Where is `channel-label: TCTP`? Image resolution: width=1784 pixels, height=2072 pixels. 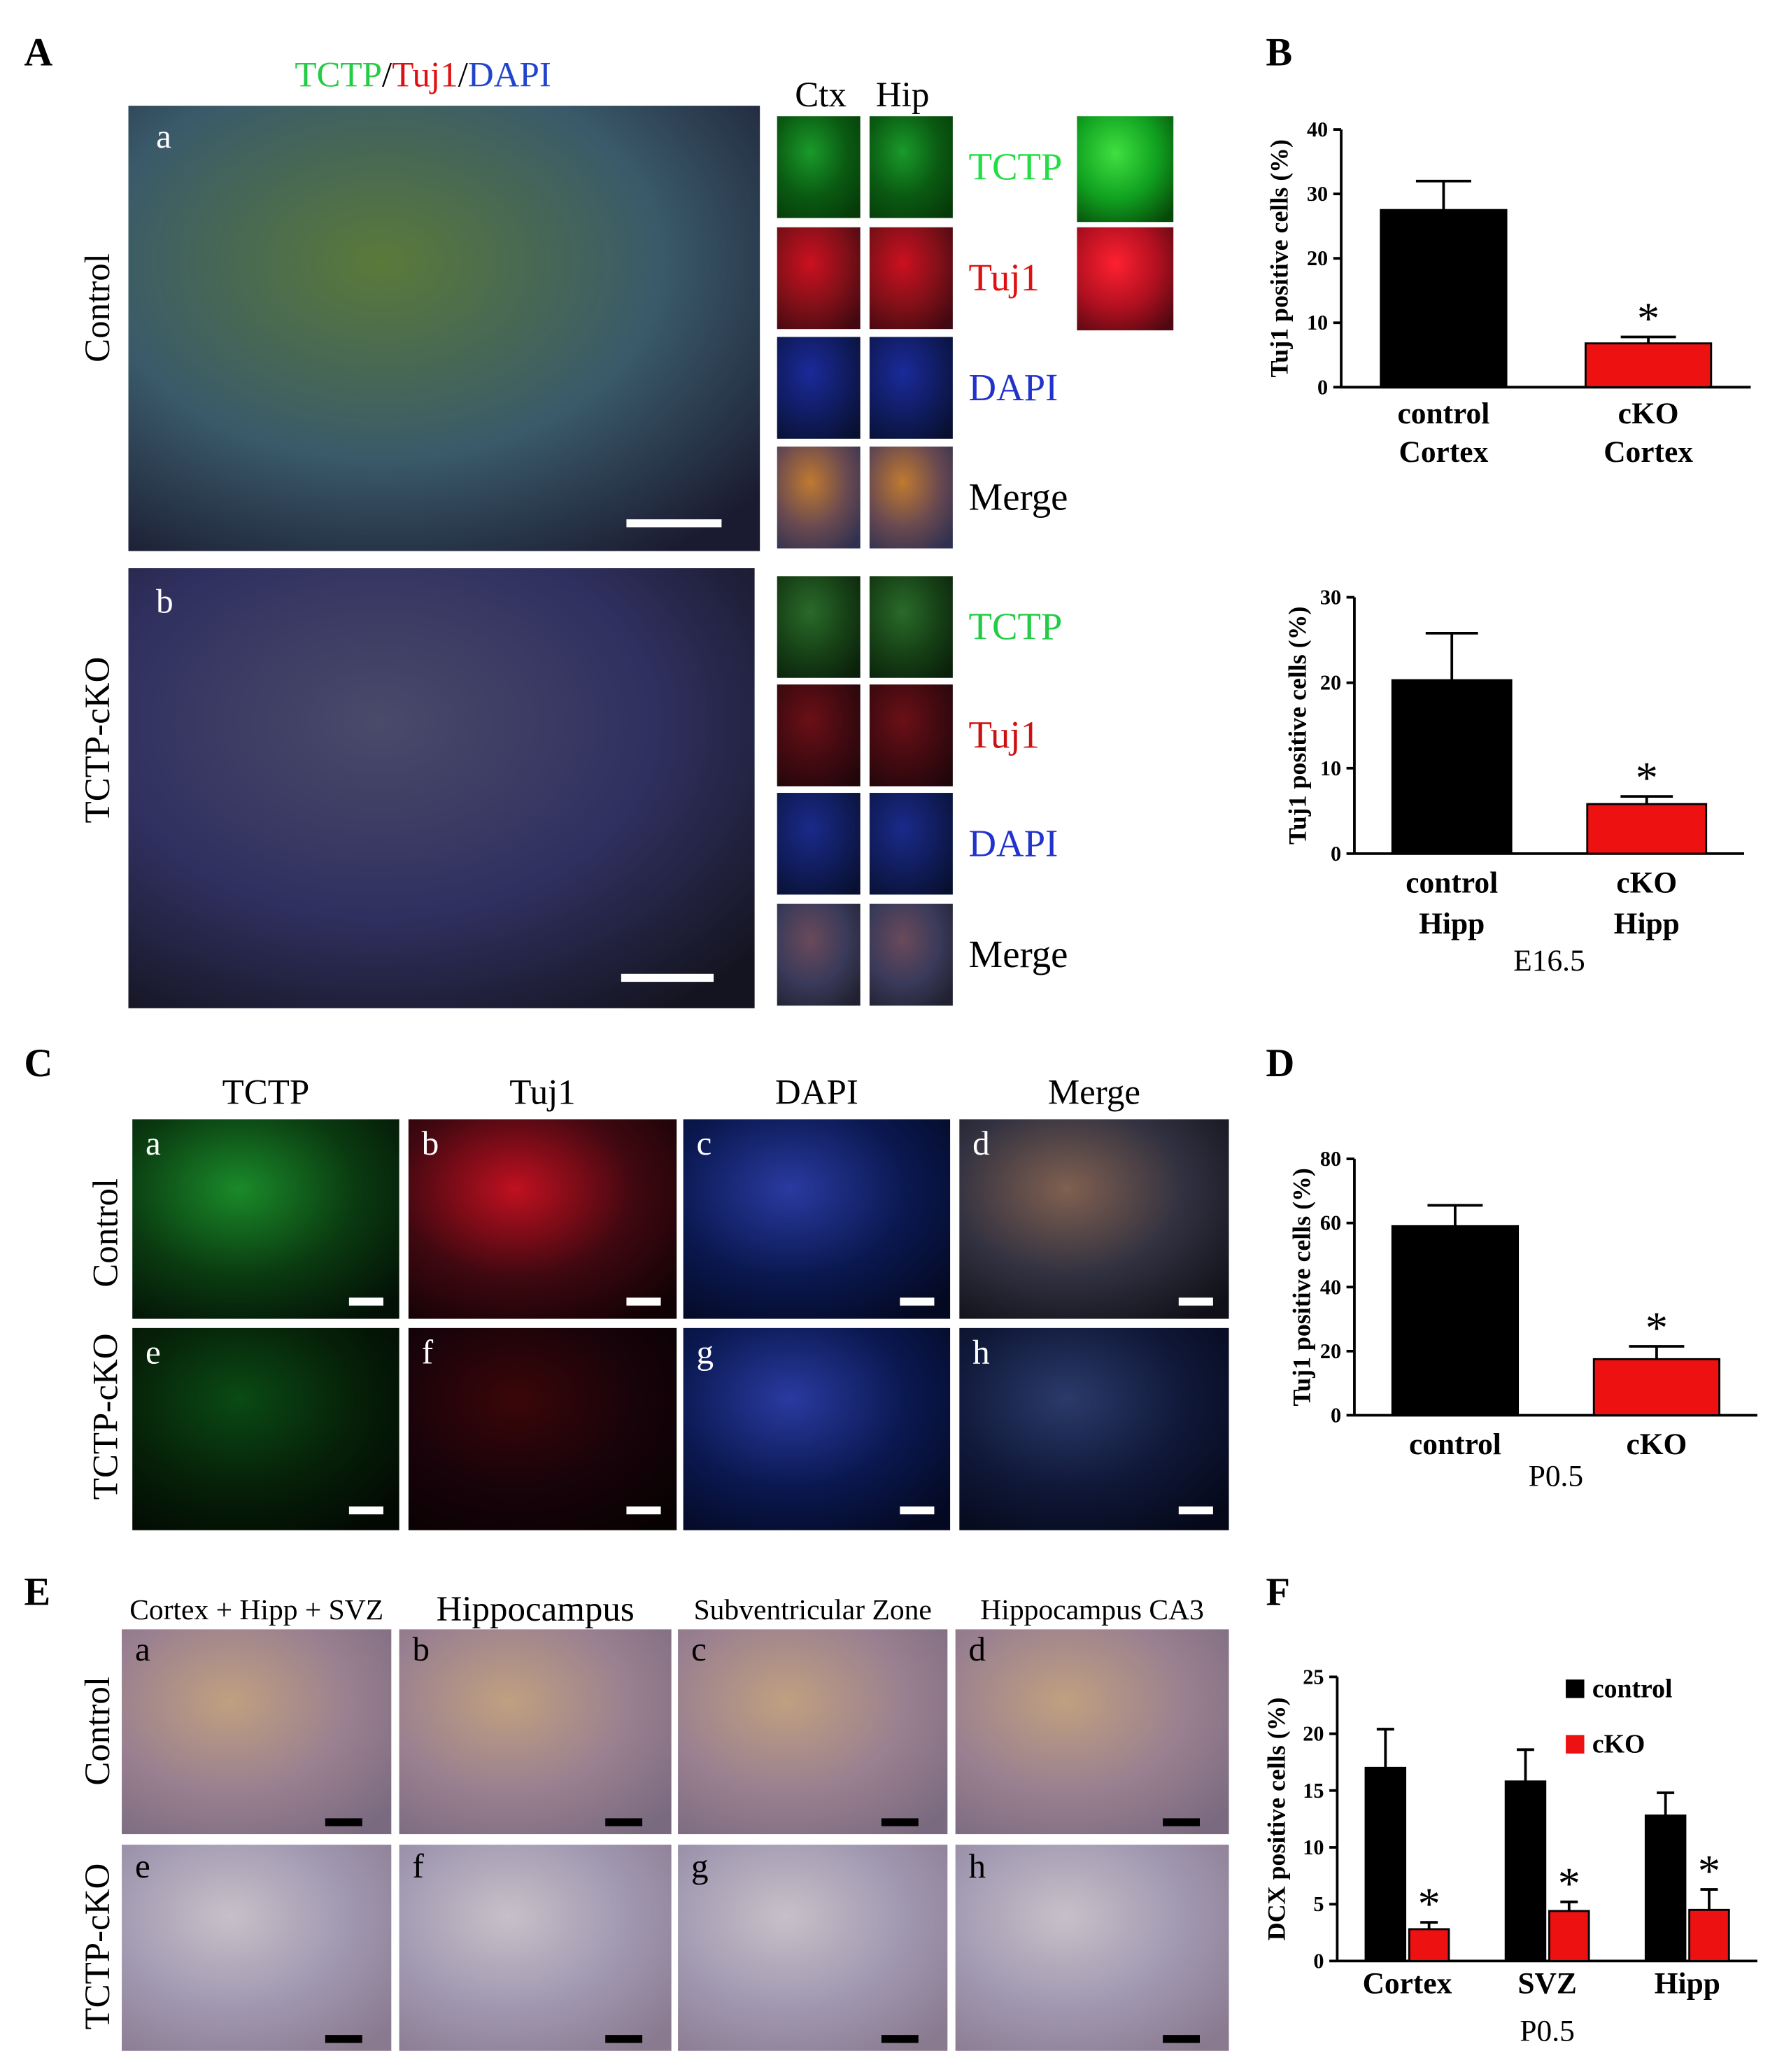 channel-label: TCTP is located at coordinates (1016, 626).